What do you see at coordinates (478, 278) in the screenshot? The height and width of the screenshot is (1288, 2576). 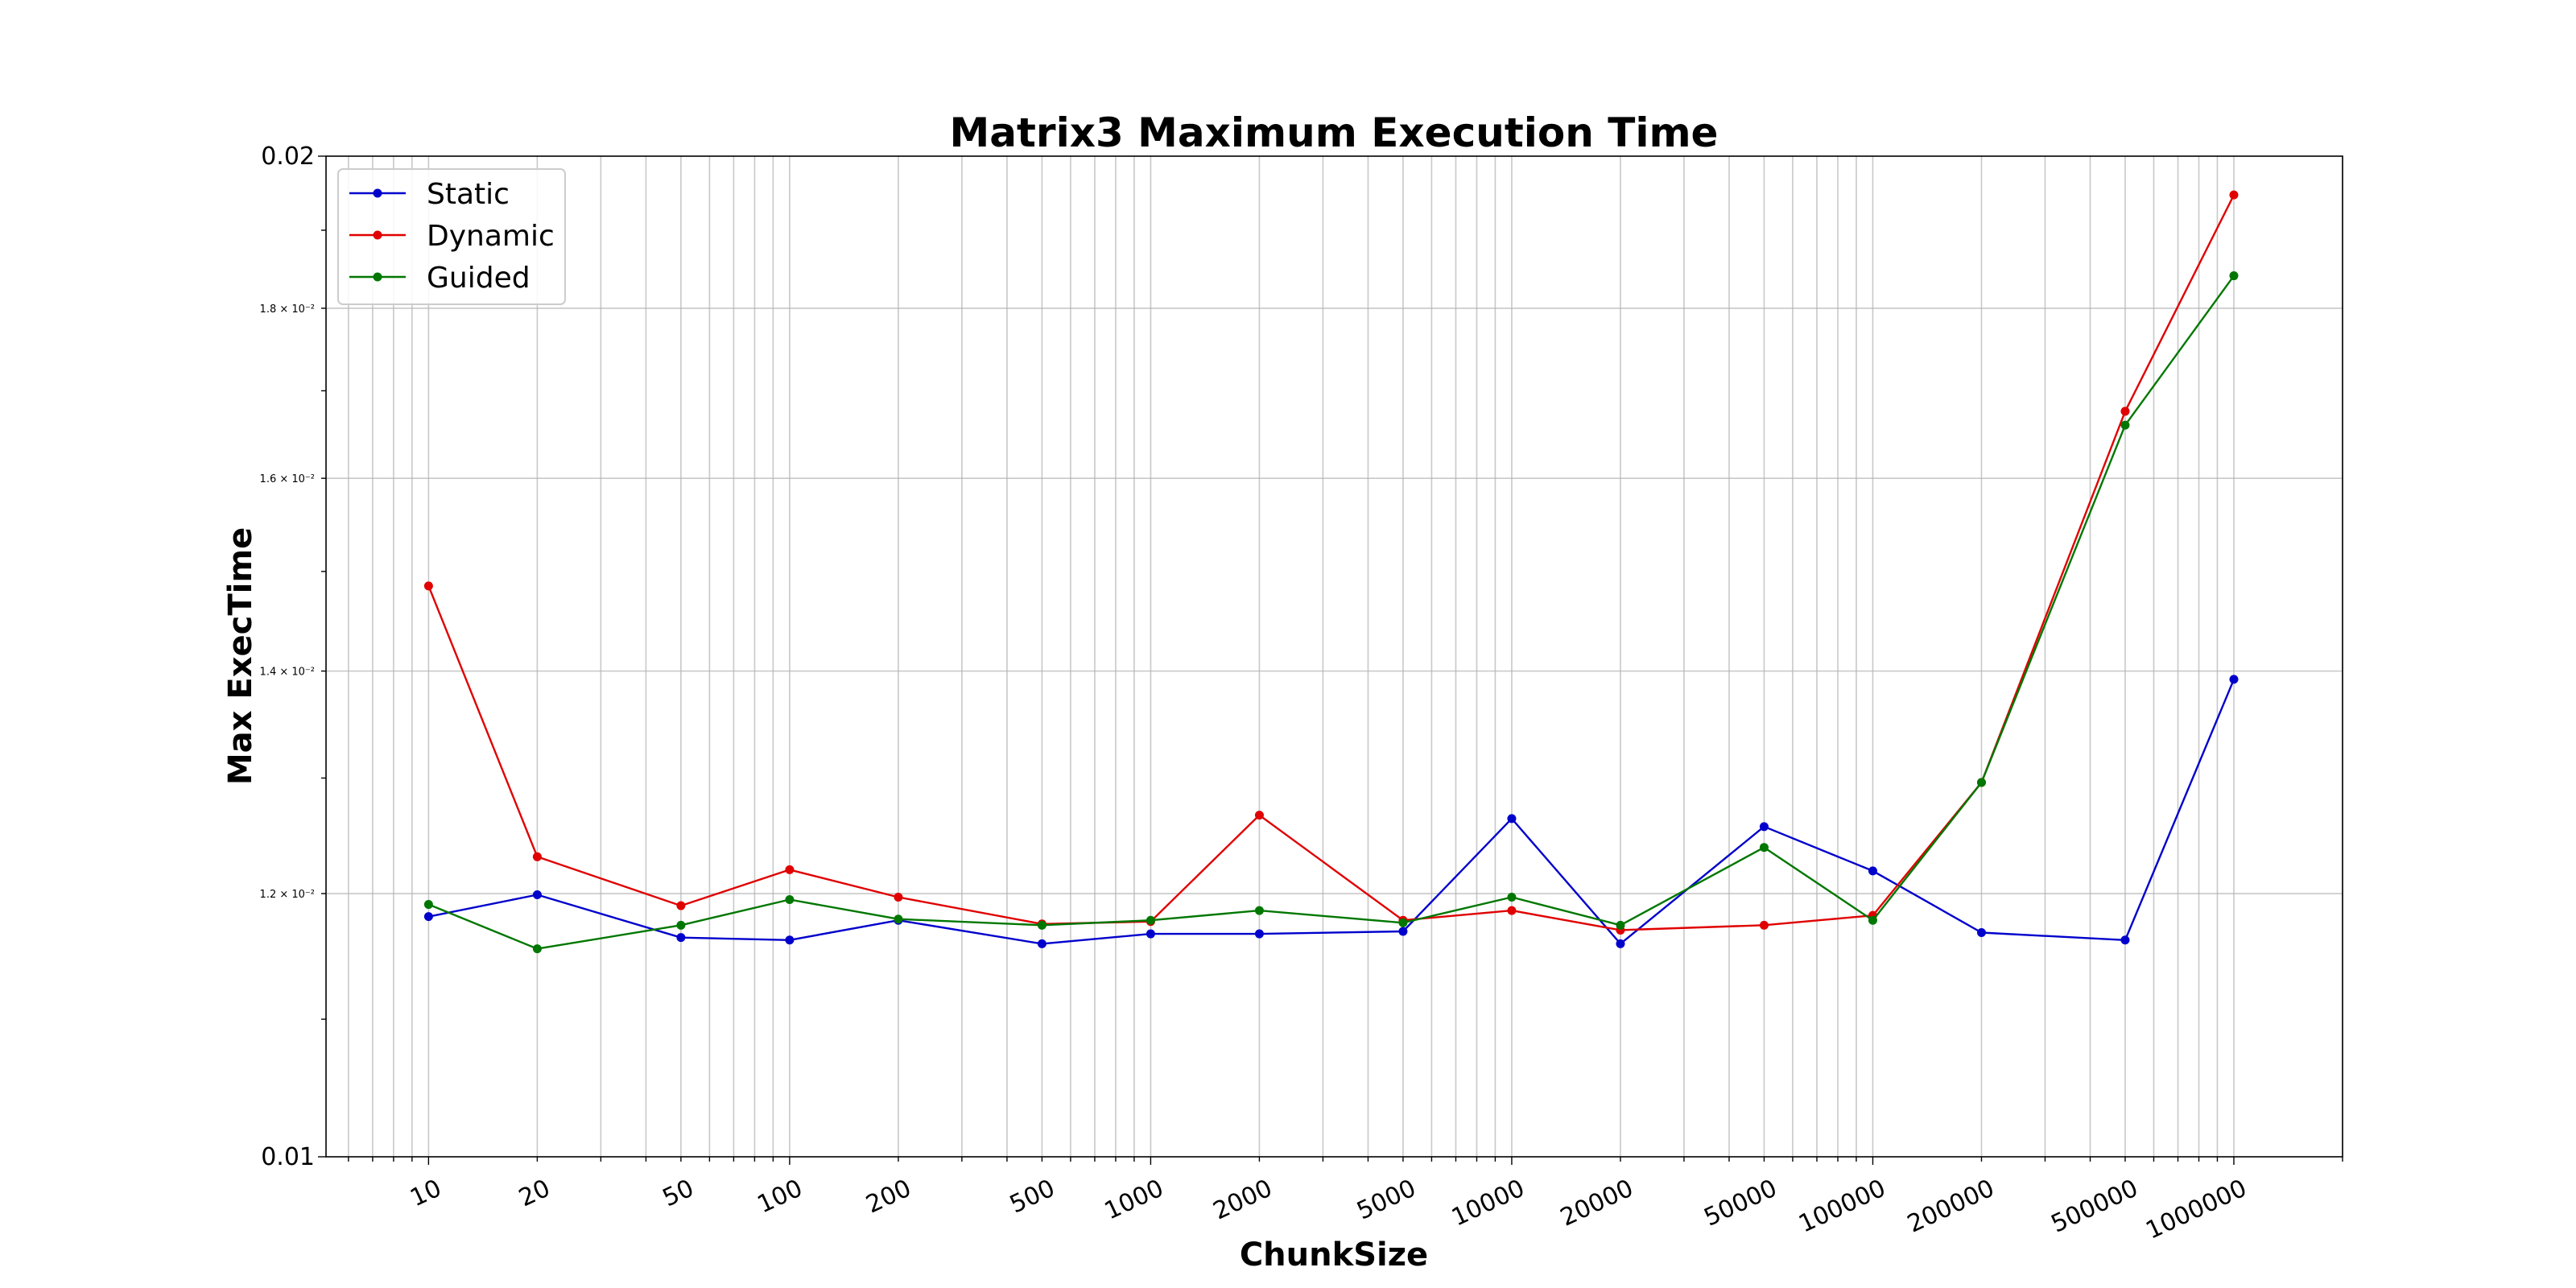 I see `legend-label: Guided` at bounding box center [478, 278].